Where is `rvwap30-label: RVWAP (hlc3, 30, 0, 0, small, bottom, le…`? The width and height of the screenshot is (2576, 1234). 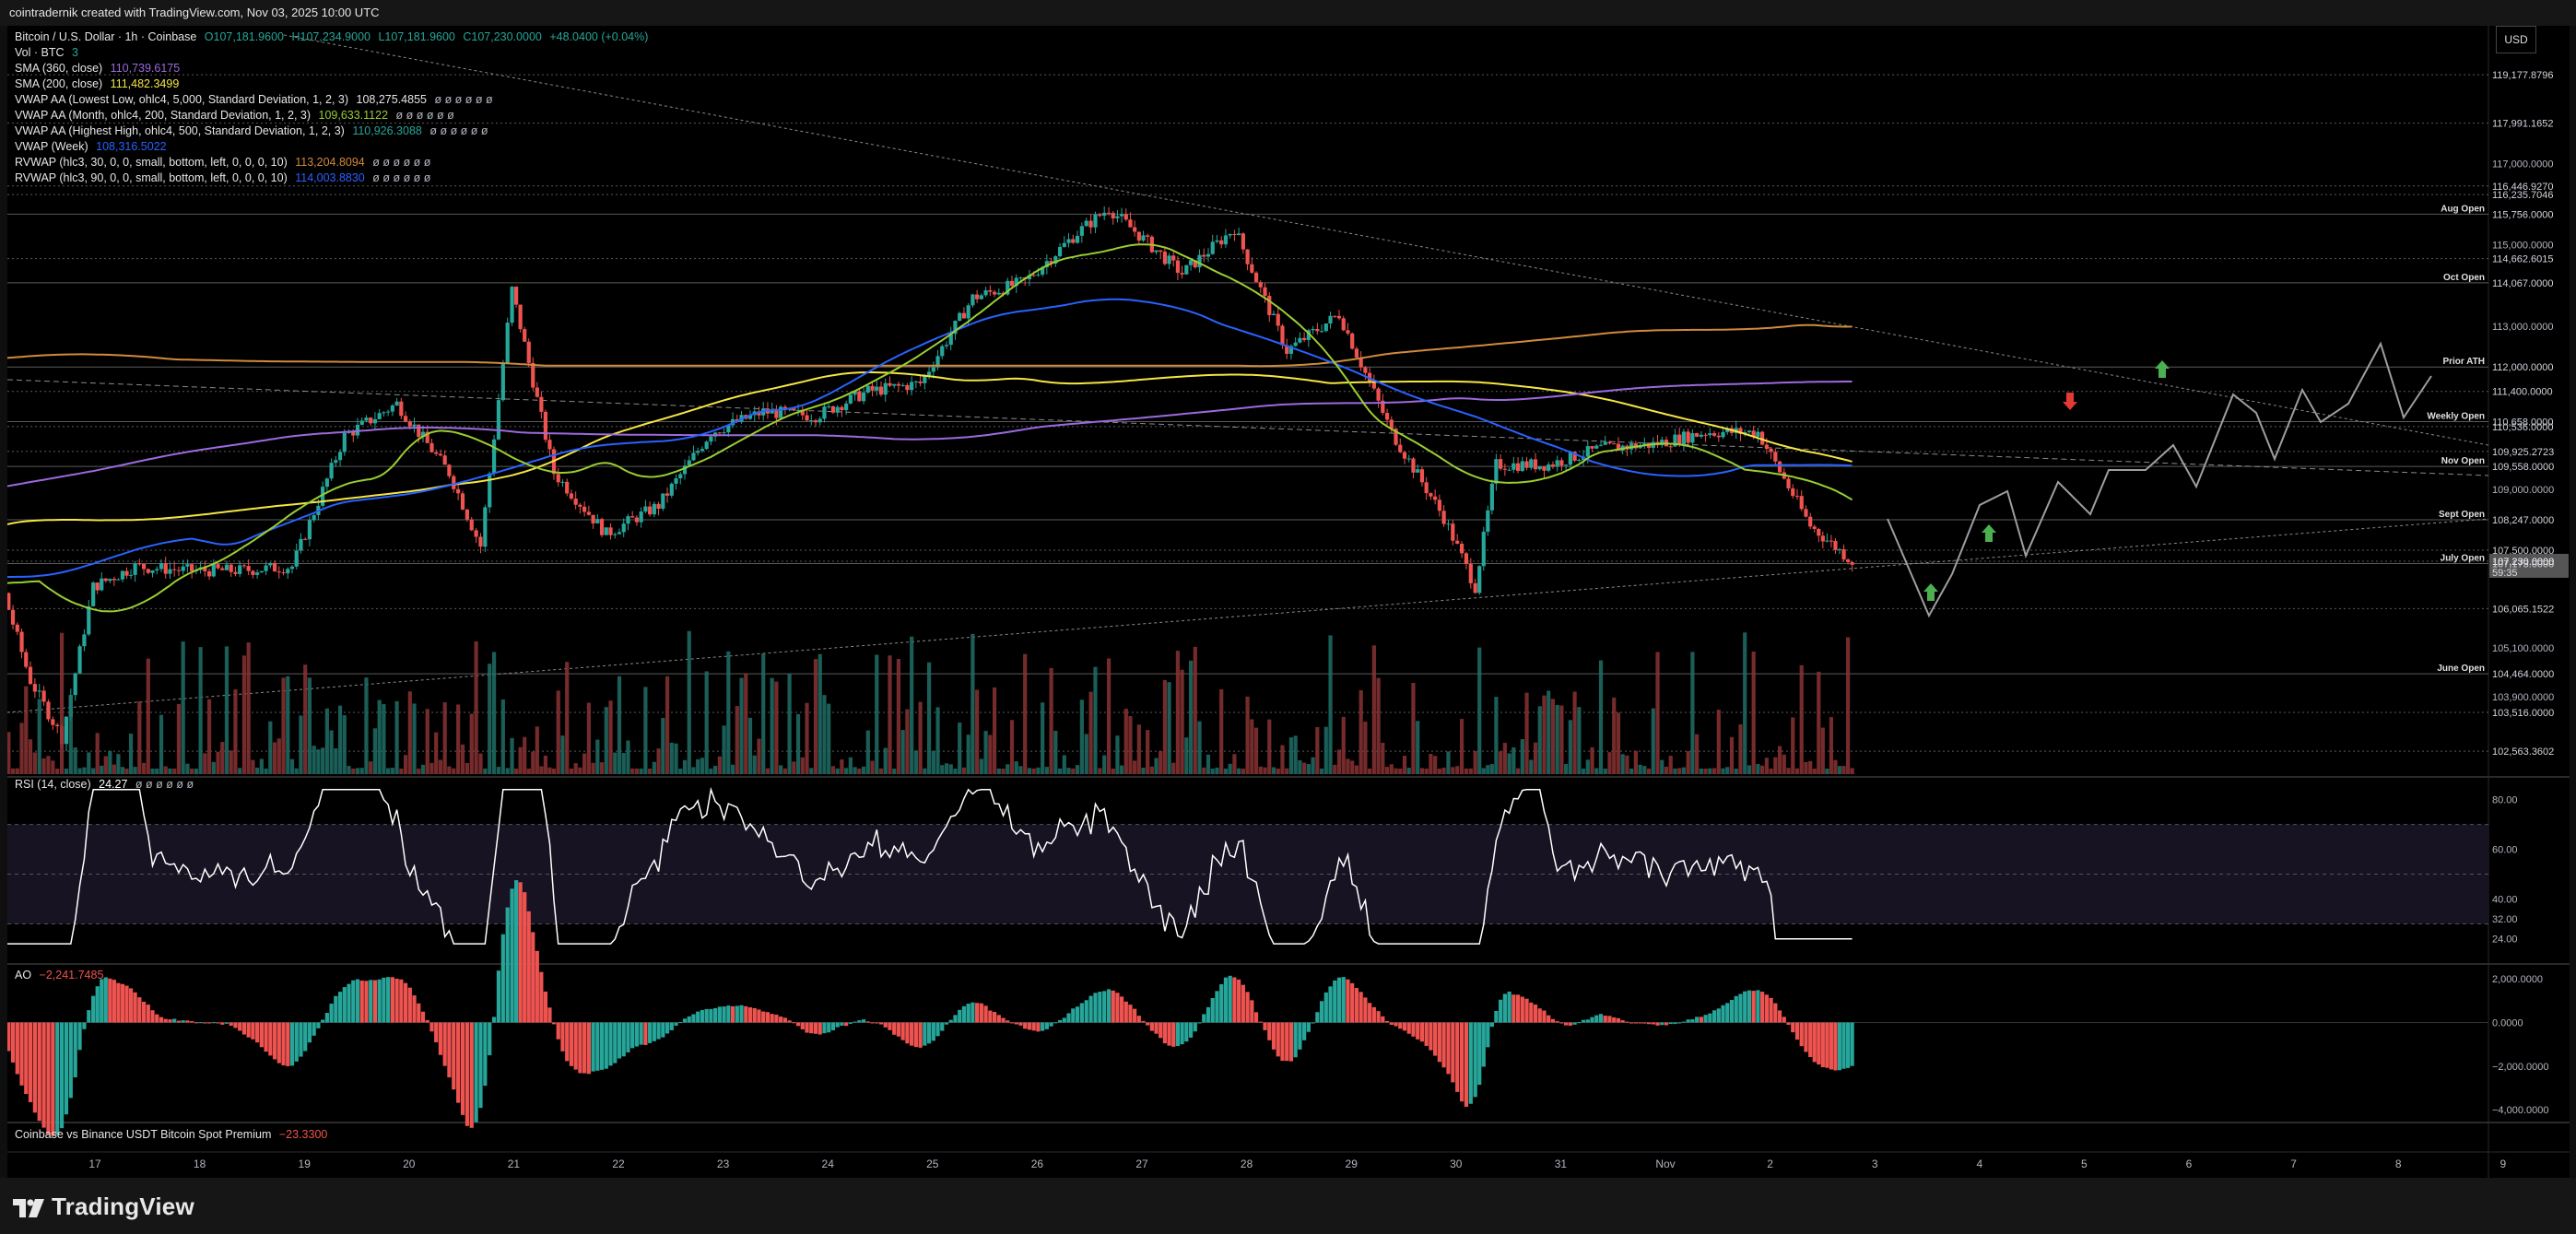
rvwap30-label: RVWAP (hlc3, 30, 0, 0, small, bottom, le… is located at coordinates (151, 162).